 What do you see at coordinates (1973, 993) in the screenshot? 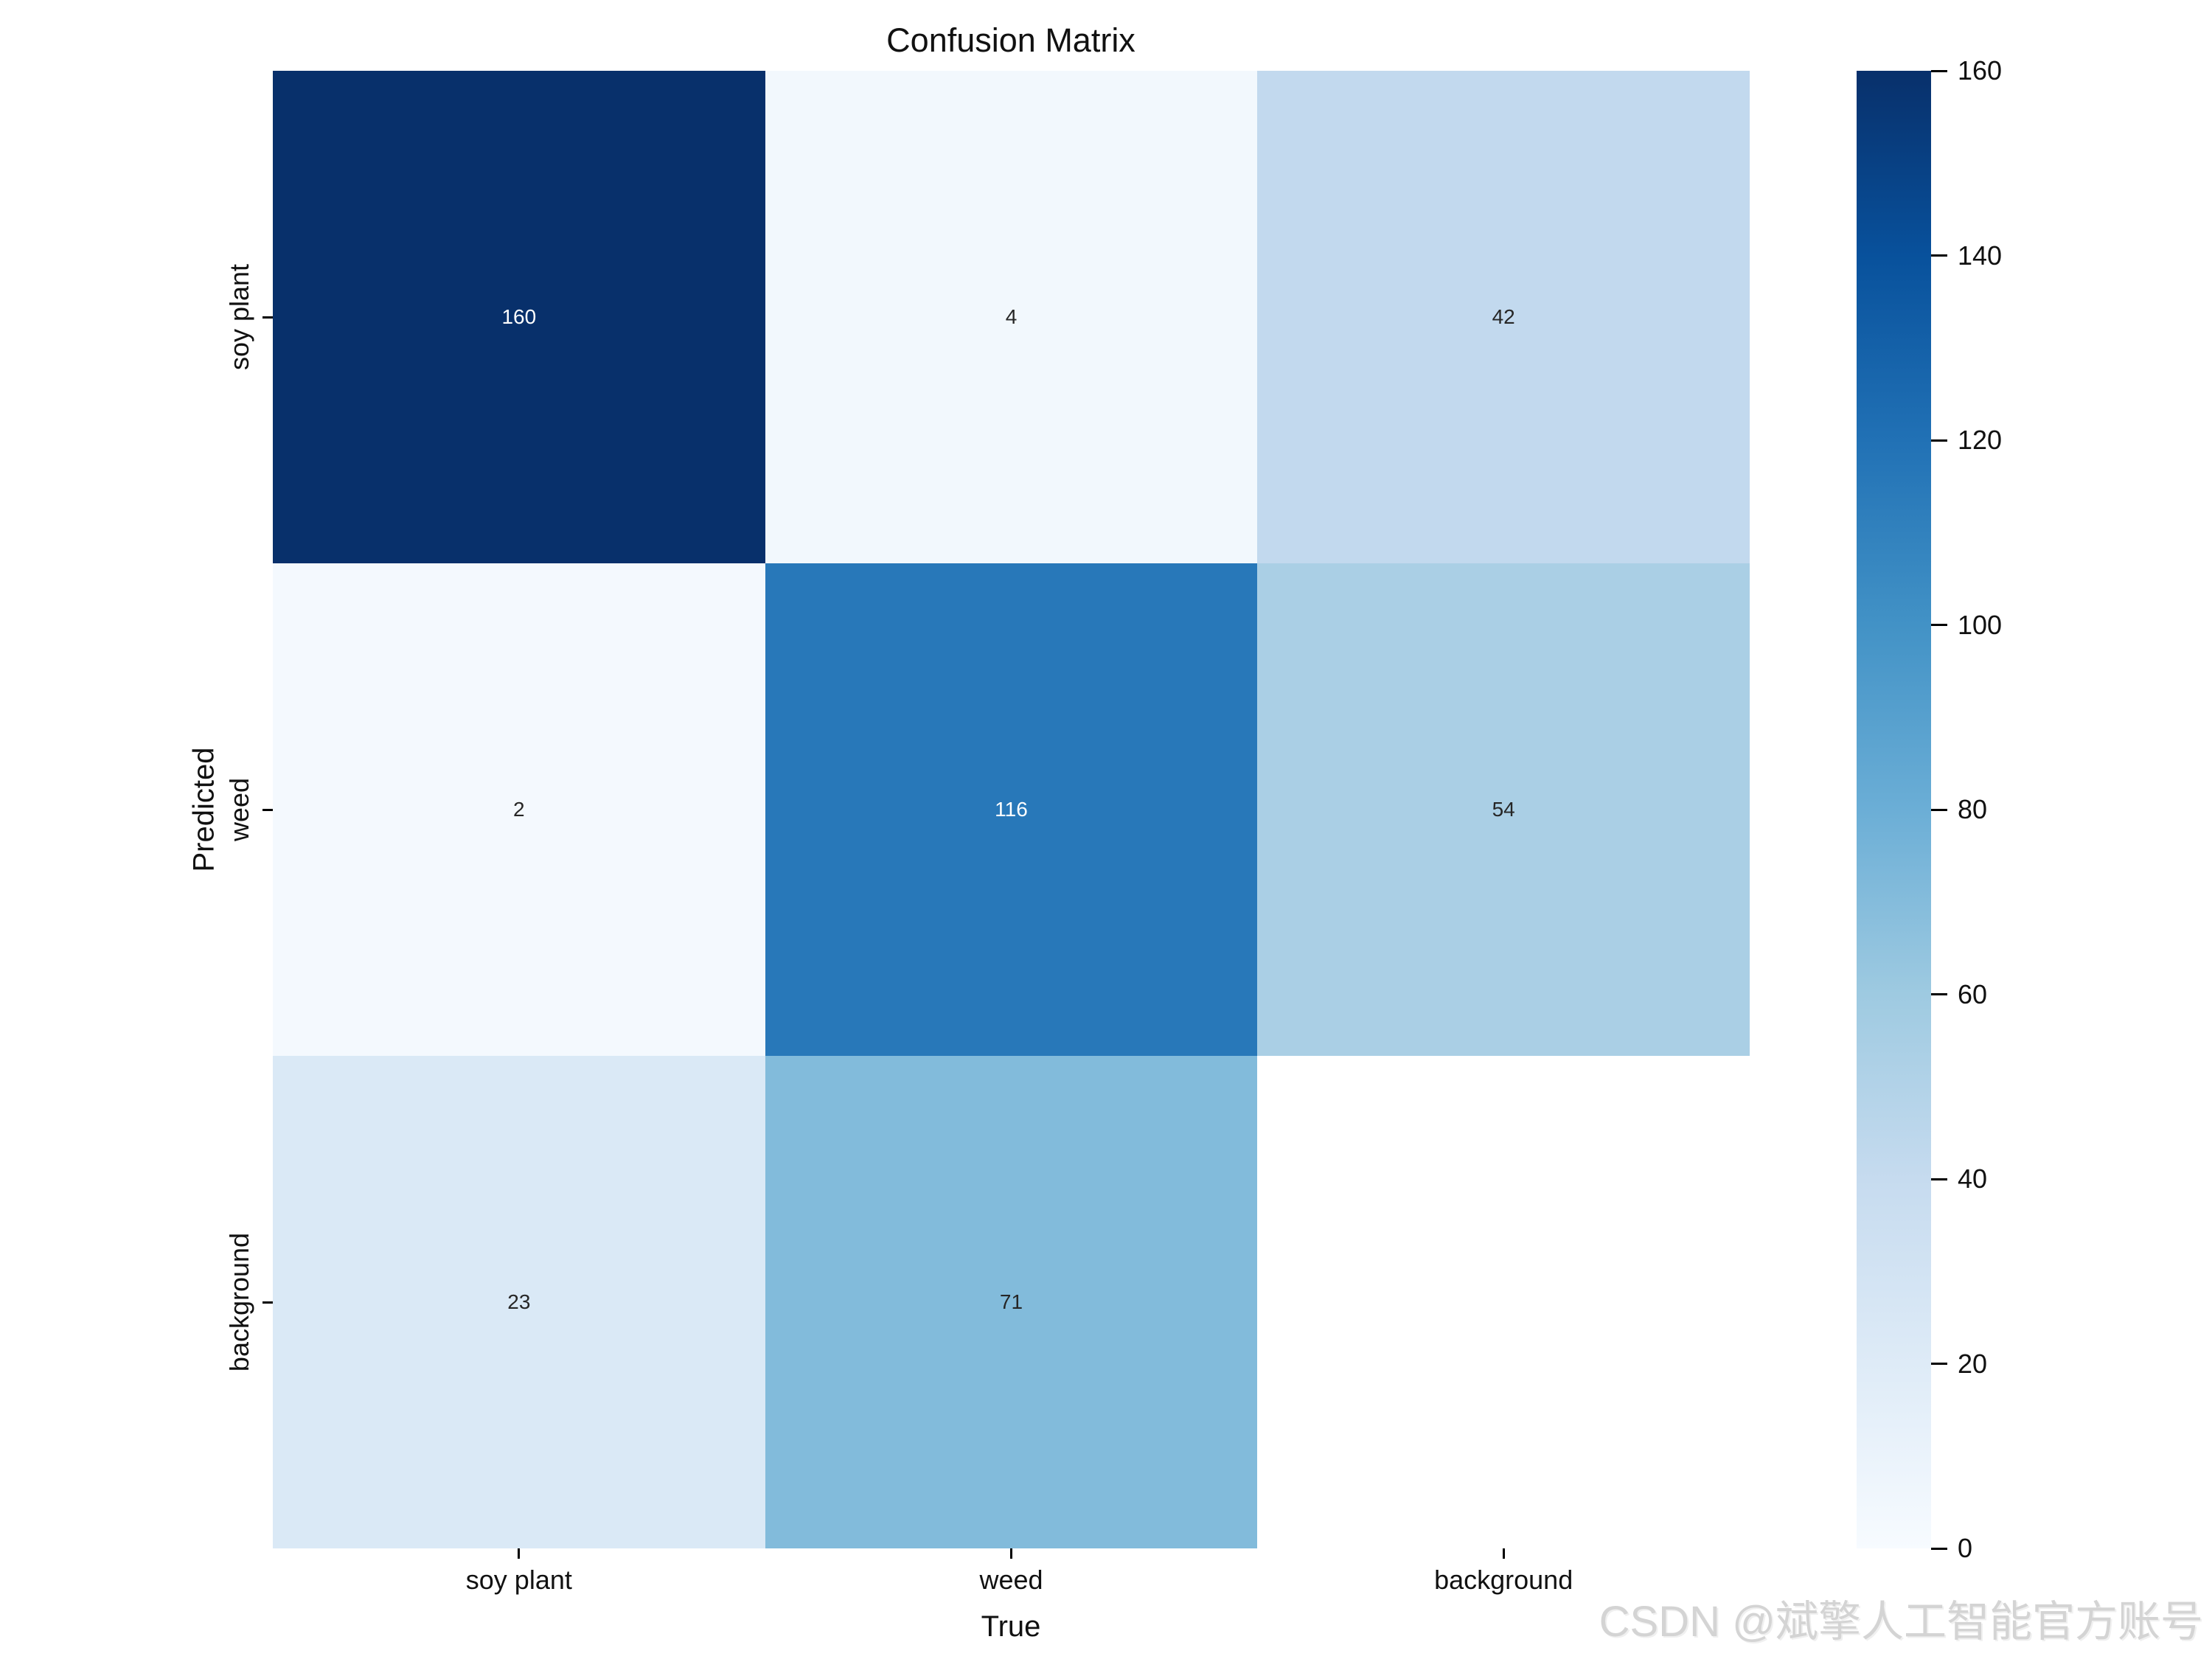
I see `colorbar-tick-label: 60` at bounding box center [1973, 993].